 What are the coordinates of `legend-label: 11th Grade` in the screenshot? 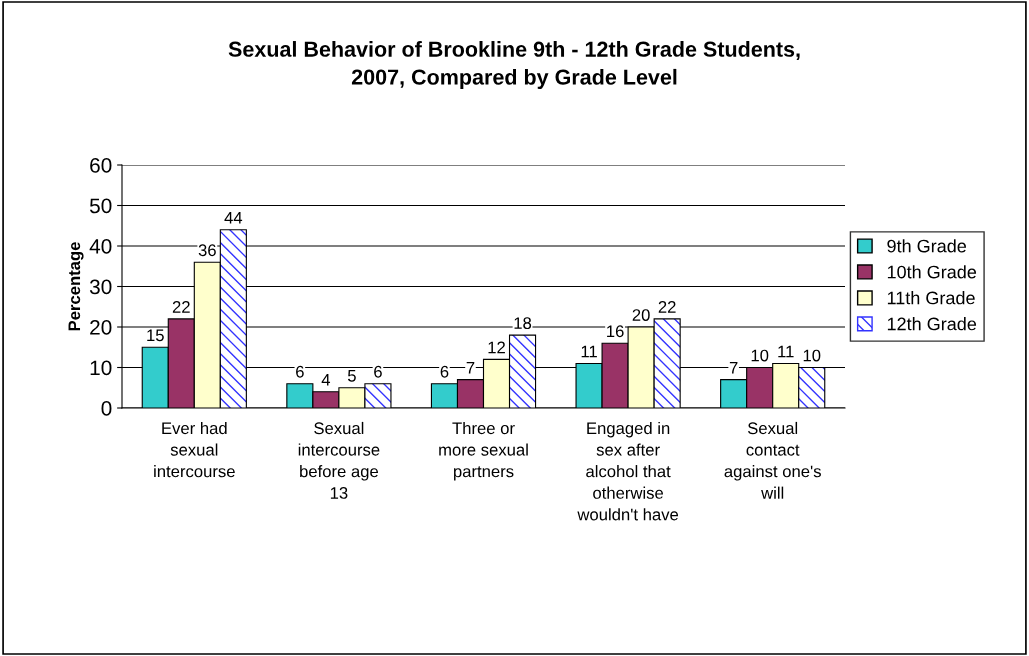 It's located at (931, 298).